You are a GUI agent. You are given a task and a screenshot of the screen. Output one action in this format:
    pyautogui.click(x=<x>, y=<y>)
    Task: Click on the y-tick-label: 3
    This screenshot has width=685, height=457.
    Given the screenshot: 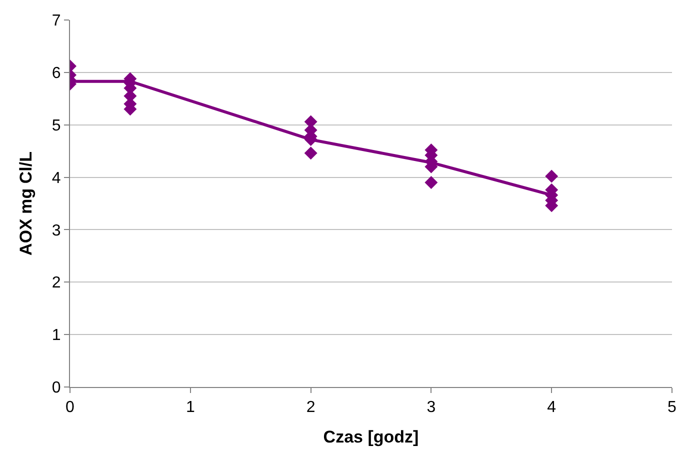 What is the action you would take?
    pyautogui.click(x=56, y=231)
    